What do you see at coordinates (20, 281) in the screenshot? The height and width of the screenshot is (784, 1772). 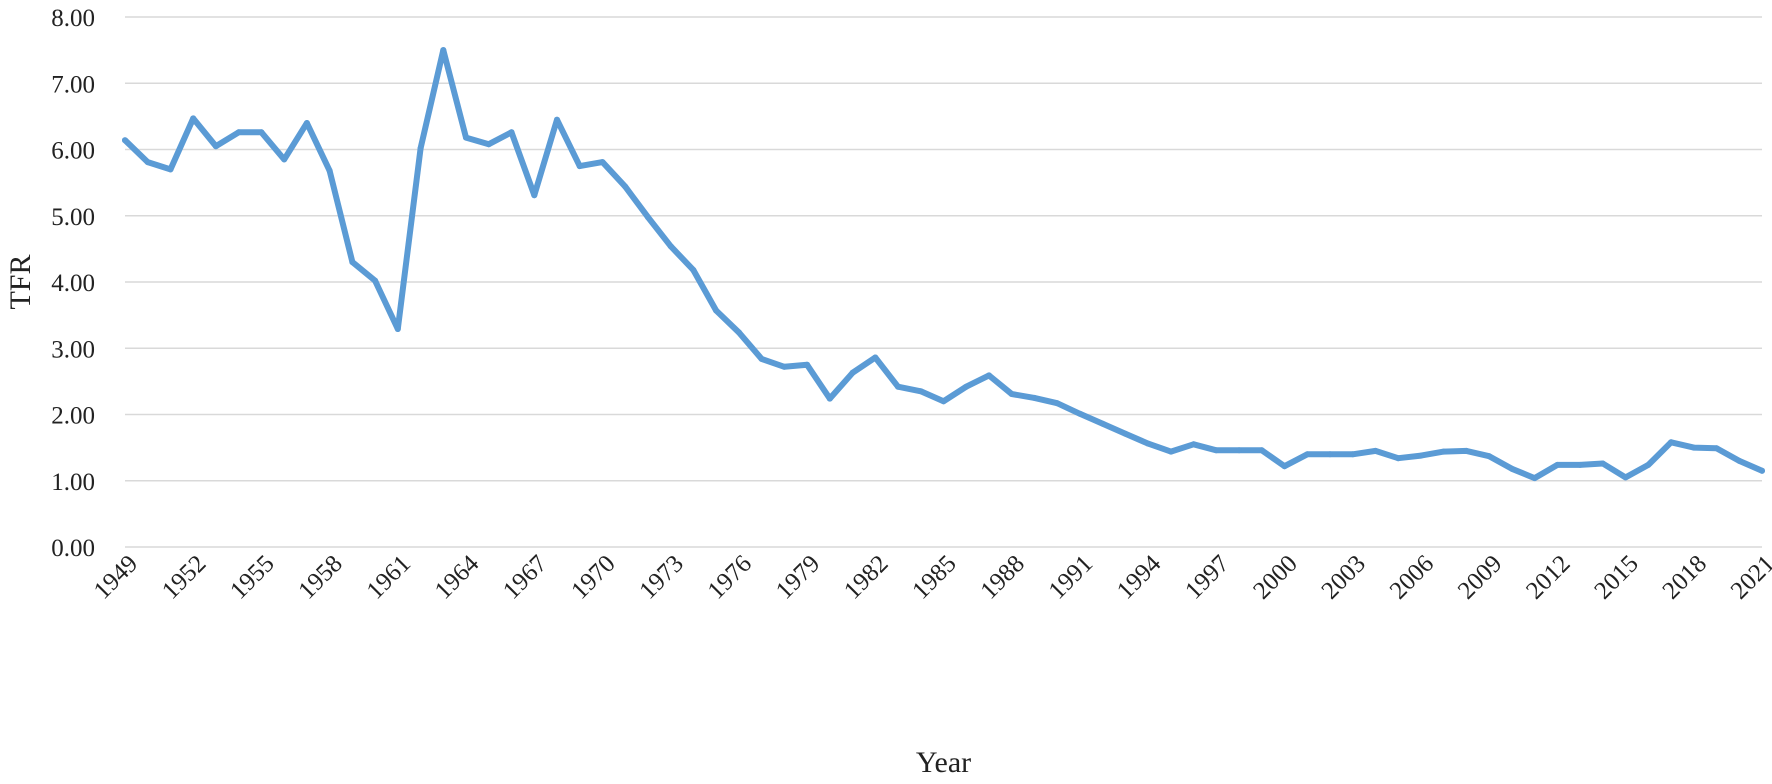 I see `y-axis-title: TFR` at bounding box center [20, 281].